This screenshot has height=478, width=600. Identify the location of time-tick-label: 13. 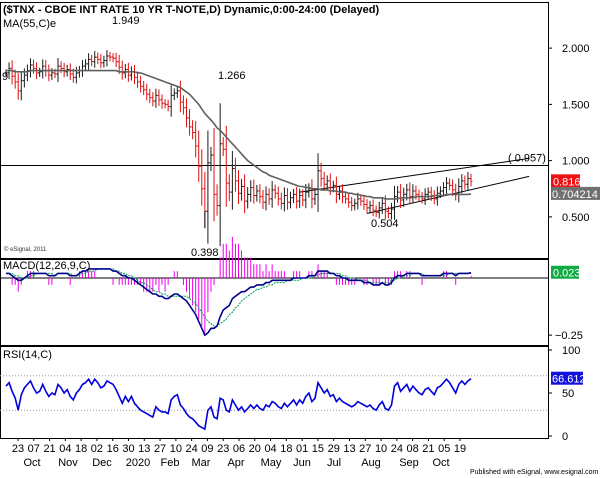
(349, 449).